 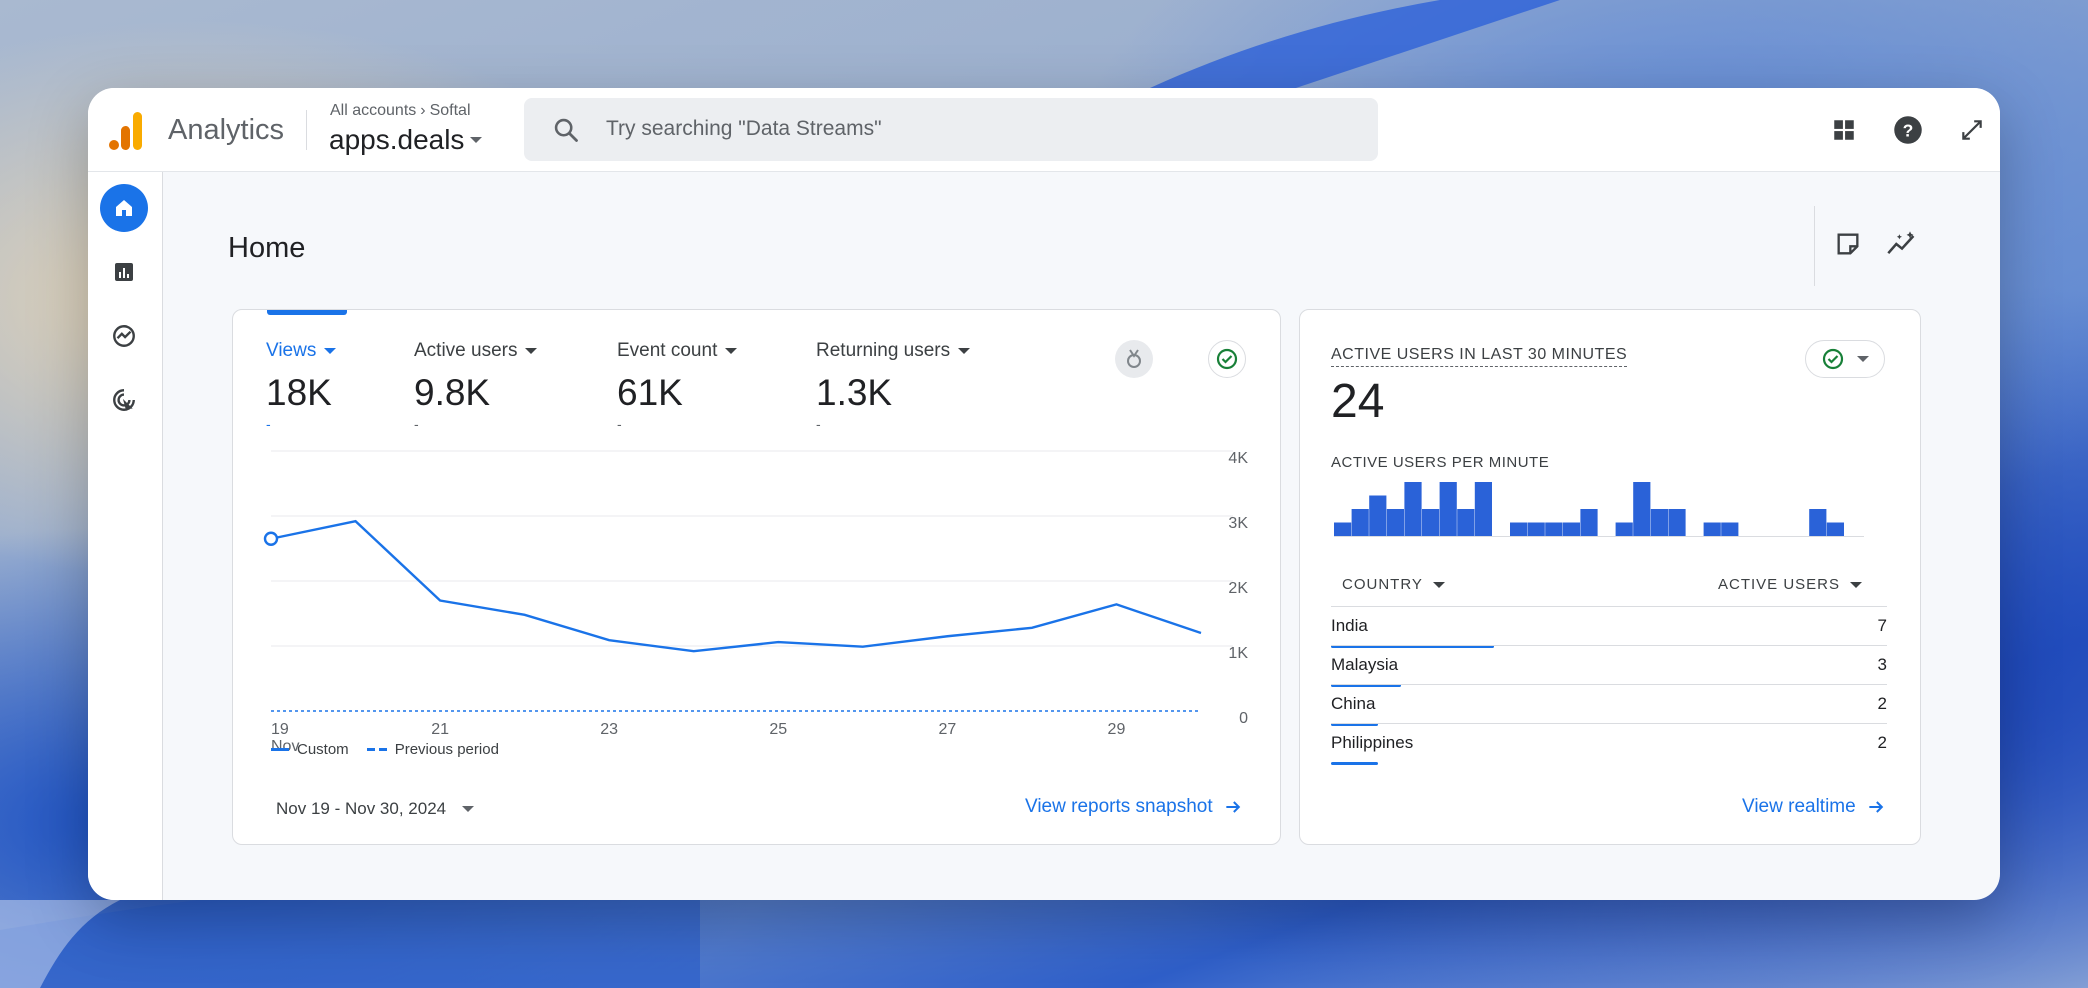 What do you see at coordinates (667, 350) in the screenshot?
I see `metric-label: Event count` at bounding box center [667, 350].